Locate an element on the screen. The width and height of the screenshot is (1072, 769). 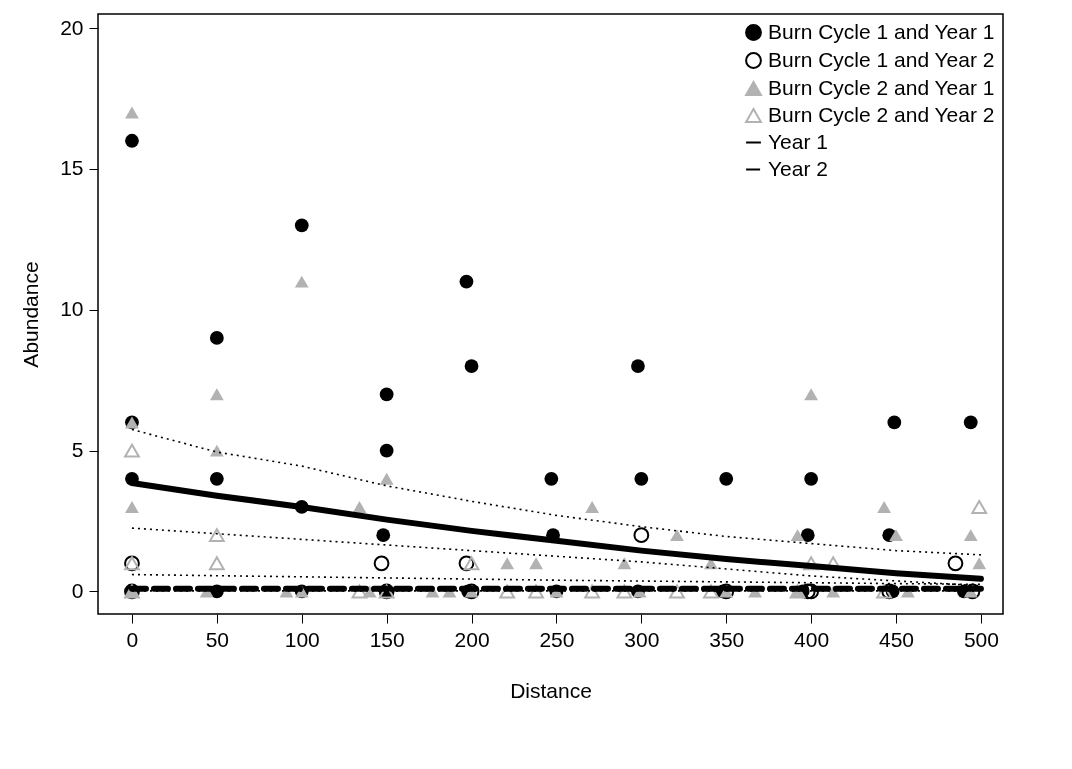
x-tick-label: 100 is located at coordinates (302, 639).